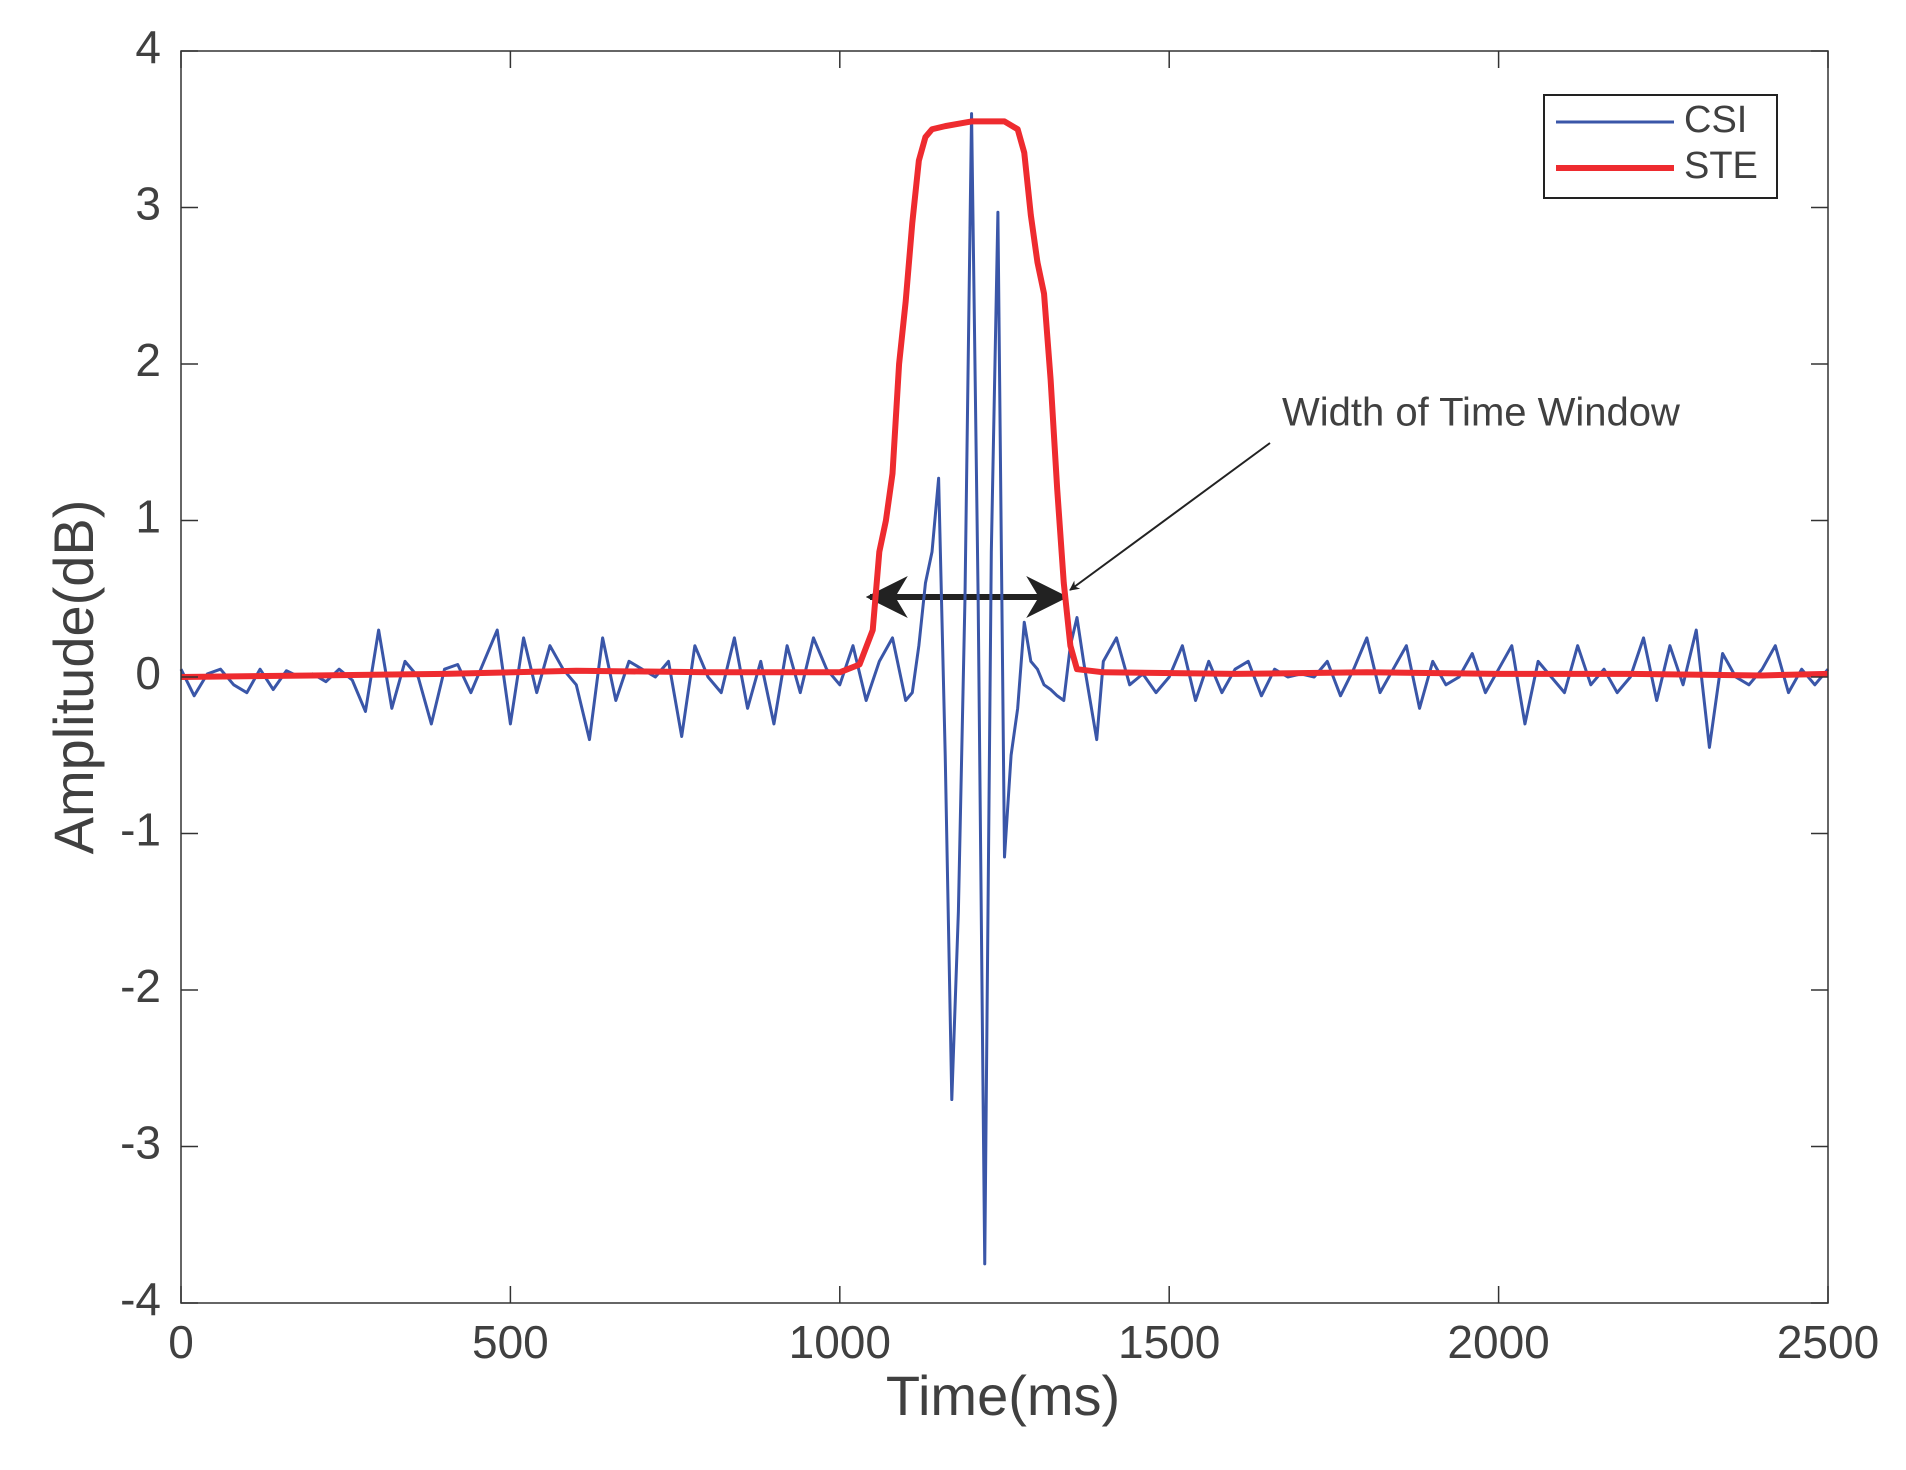 This screenshot has width=1906, height=1470. I want to click on y-tick-label: -2, so click(140, 986).